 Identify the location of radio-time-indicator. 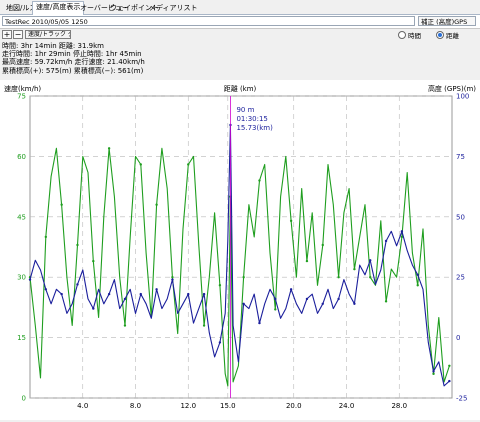
(402, 35).